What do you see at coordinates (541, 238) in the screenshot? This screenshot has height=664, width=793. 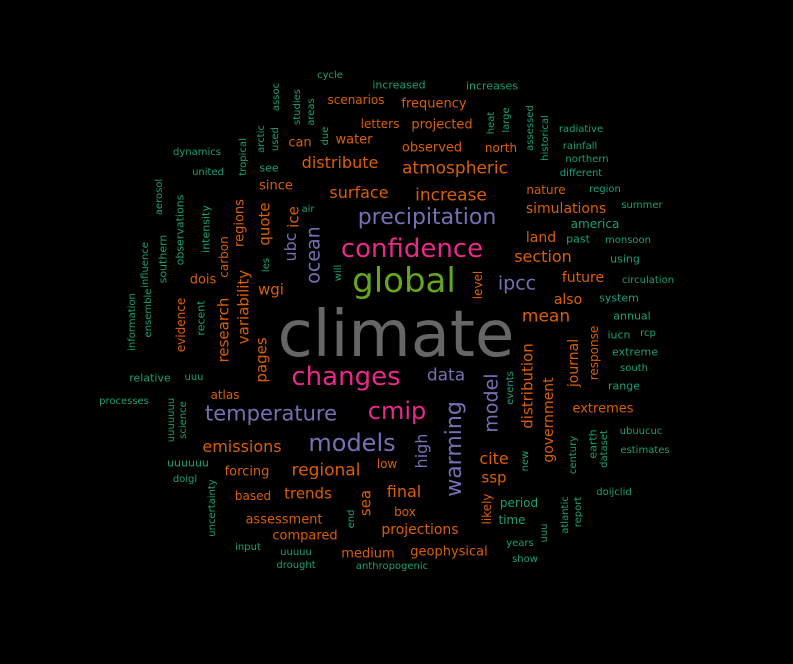 I see `word-land-21: land` at bounding box center [541, 238].